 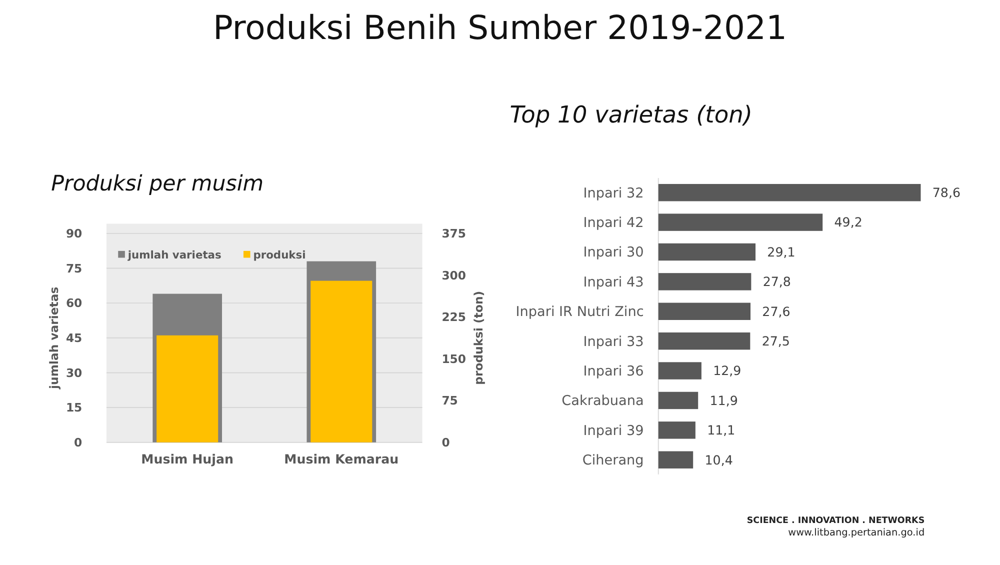 I want to click on y-tick-label: 15, so click(x=74, y=407).